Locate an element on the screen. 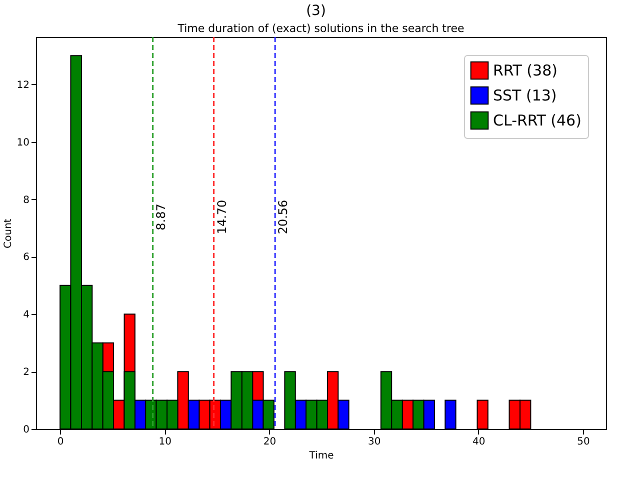  y-tick-label: 12 is located at coordinates (23, 85).